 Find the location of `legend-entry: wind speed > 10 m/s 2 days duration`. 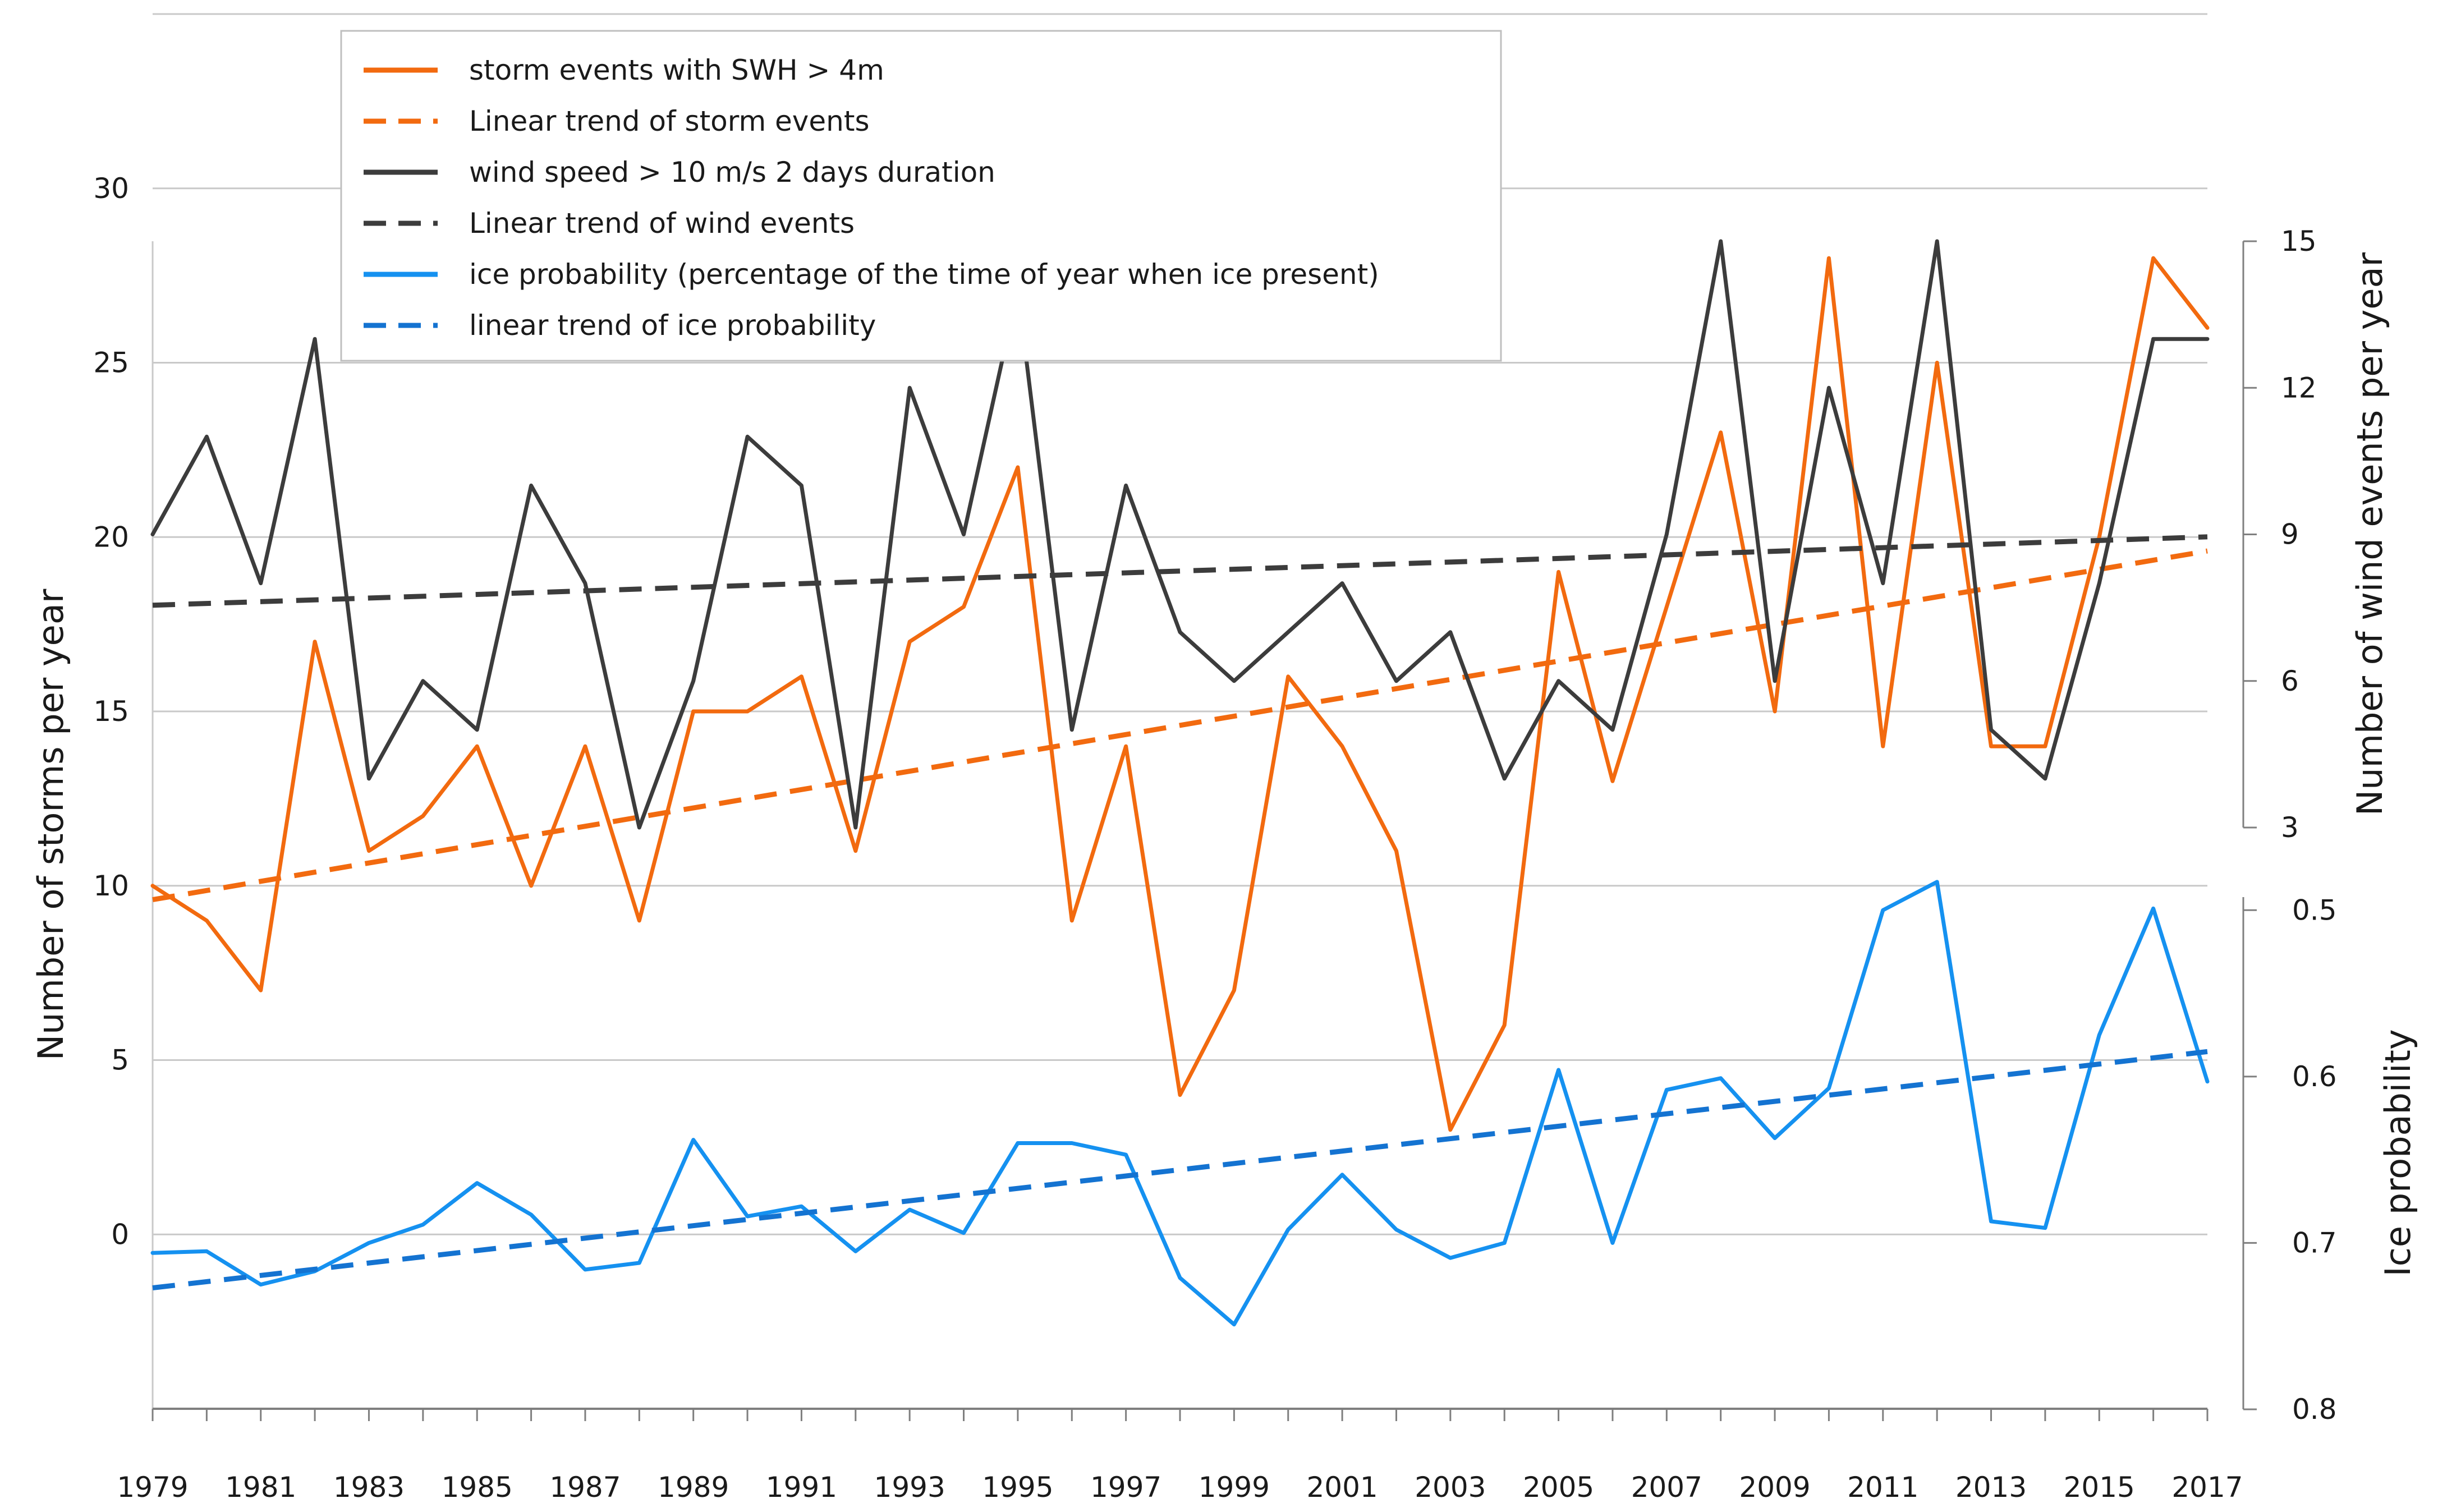

legend-entry: wind speed > 10 m/s 2 days duration is located at coordinates (732, 172).